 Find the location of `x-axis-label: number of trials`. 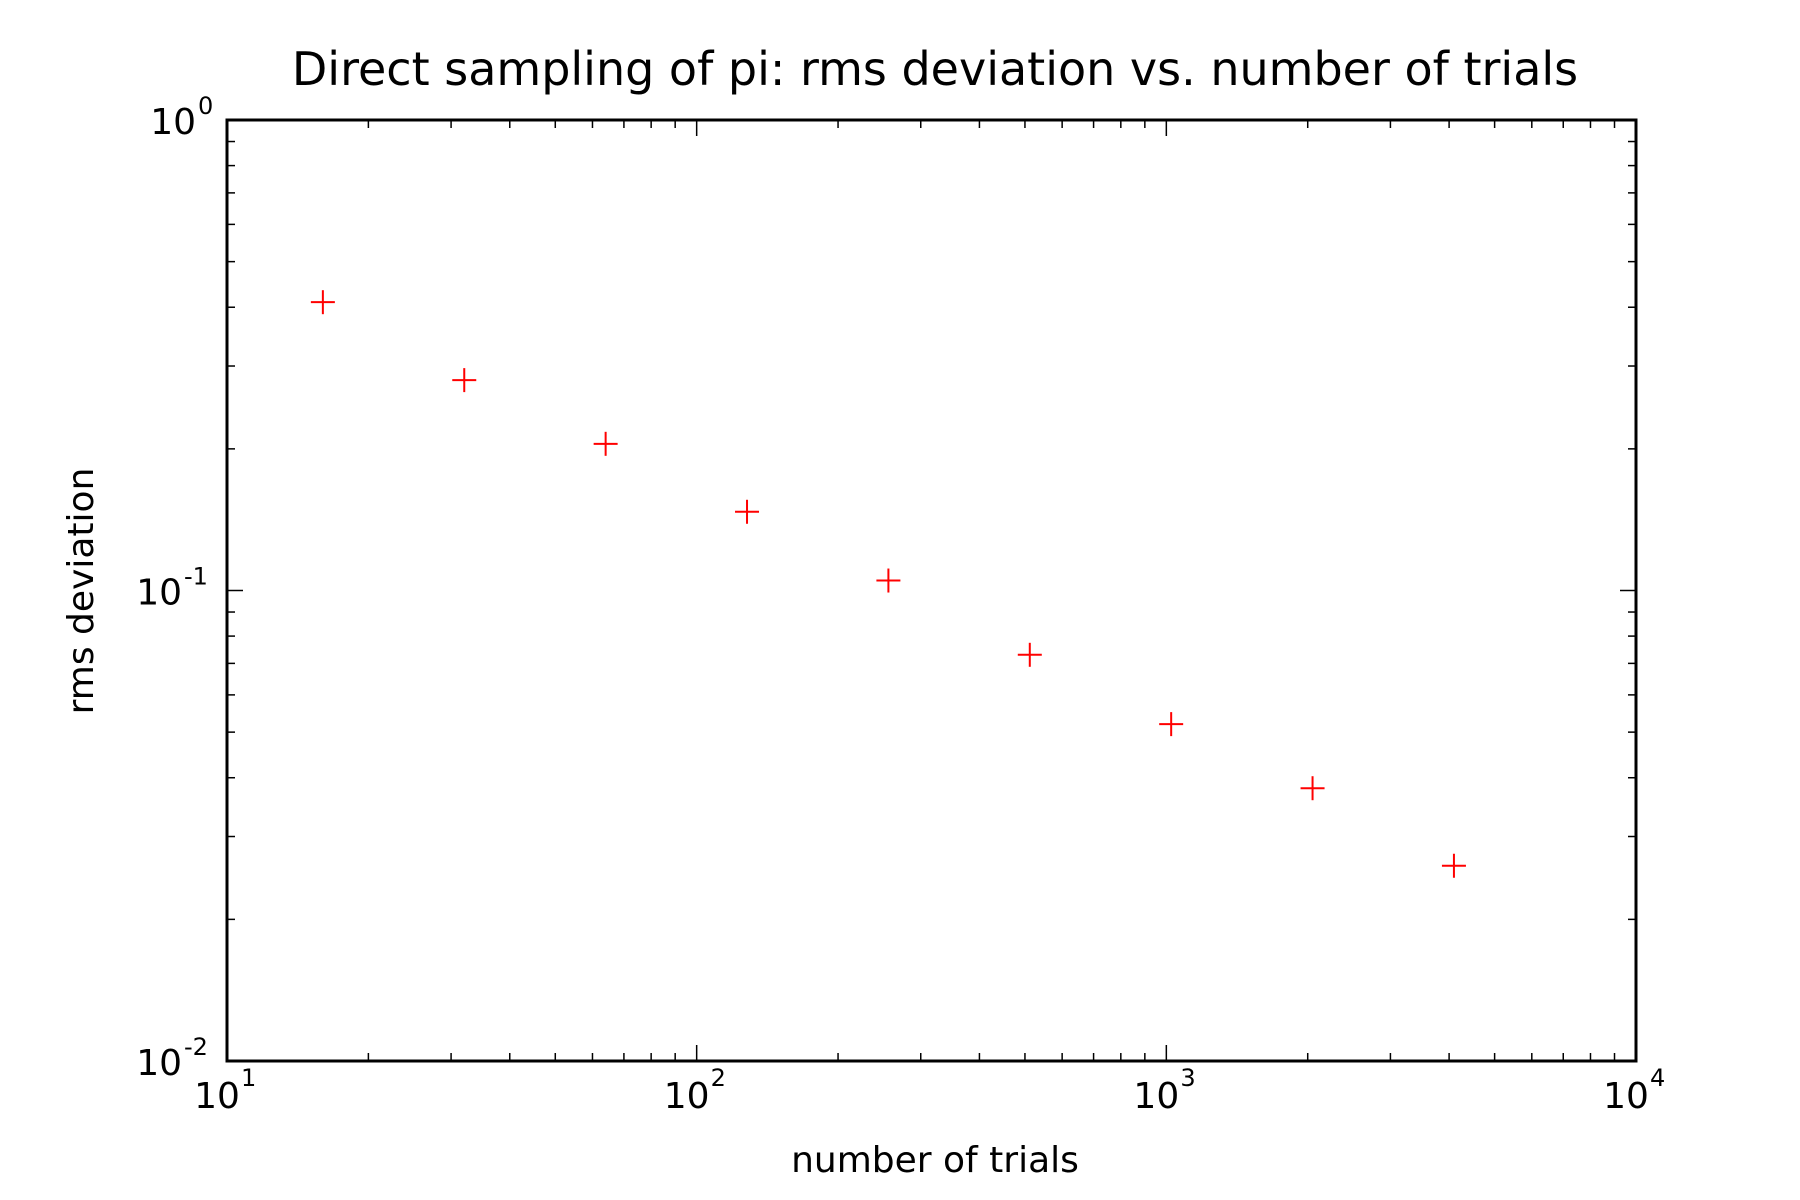

x-axis-label: number of trials is located at coordinates (935, 1160).